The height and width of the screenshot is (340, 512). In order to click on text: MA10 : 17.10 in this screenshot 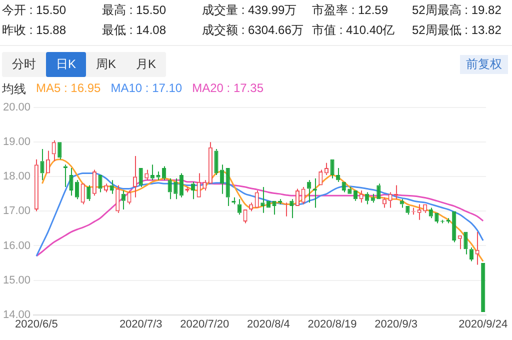, I will do `click(146, 89)`.